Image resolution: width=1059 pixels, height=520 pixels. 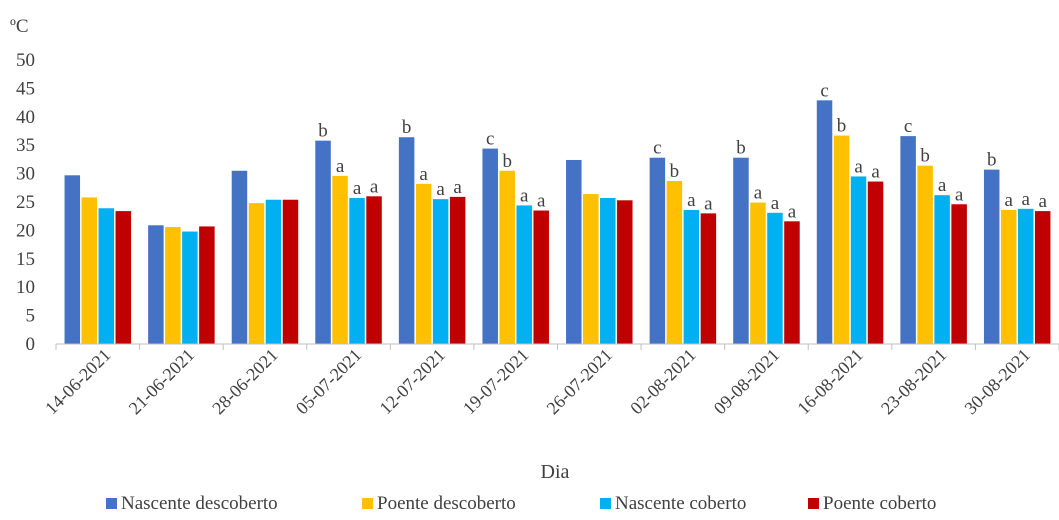 I want to click on legend-label: Poente descoberto, so click(x=446, y=503).